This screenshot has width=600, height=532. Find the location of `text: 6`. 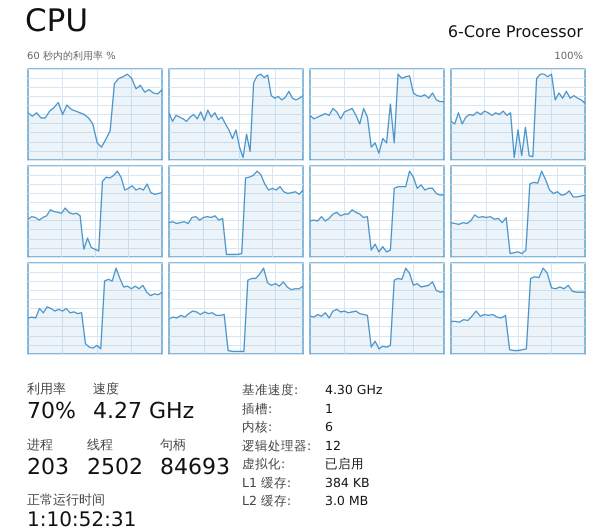

text: 6 is located at coordinates (329, 426).